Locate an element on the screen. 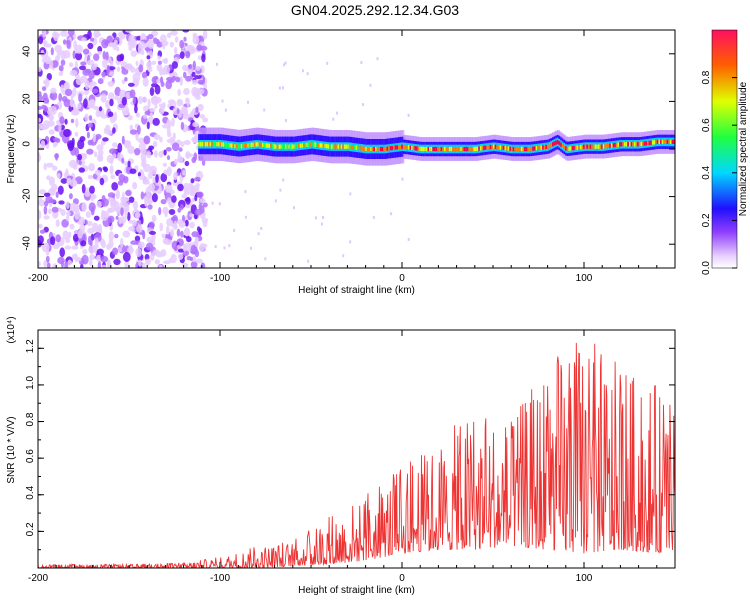 This screenshot has width=750, height=600. y-tick-label: 0.2 is located at coordinates (30, 529).